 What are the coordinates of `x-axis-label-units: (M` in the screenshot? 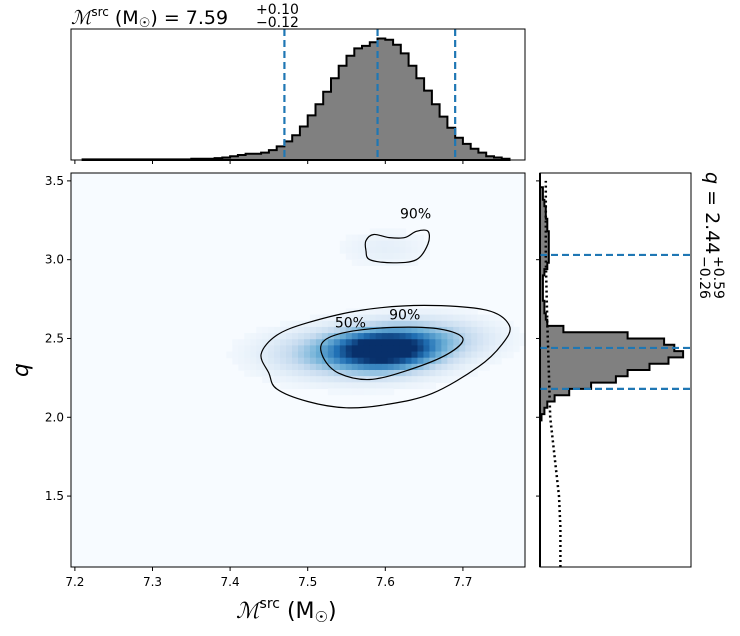 It's located at (297, 611).